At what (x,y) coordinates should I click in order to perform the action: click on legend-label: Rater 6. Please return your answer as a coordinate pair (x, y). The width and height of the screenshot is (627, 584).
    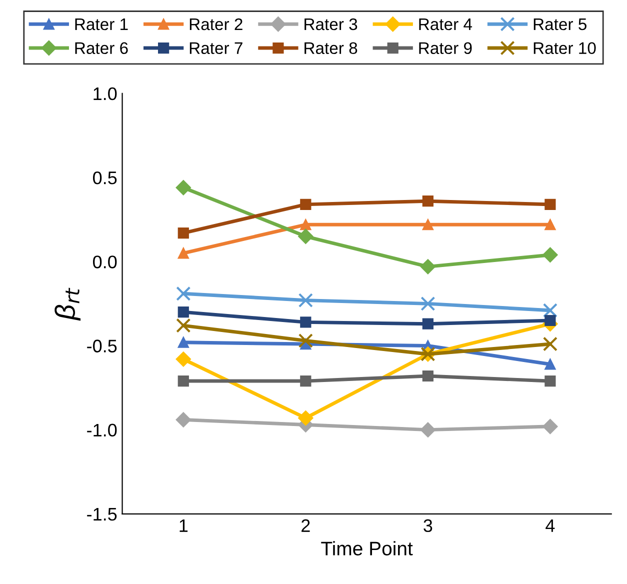
    Looking at the image, I should click on (101, 48).